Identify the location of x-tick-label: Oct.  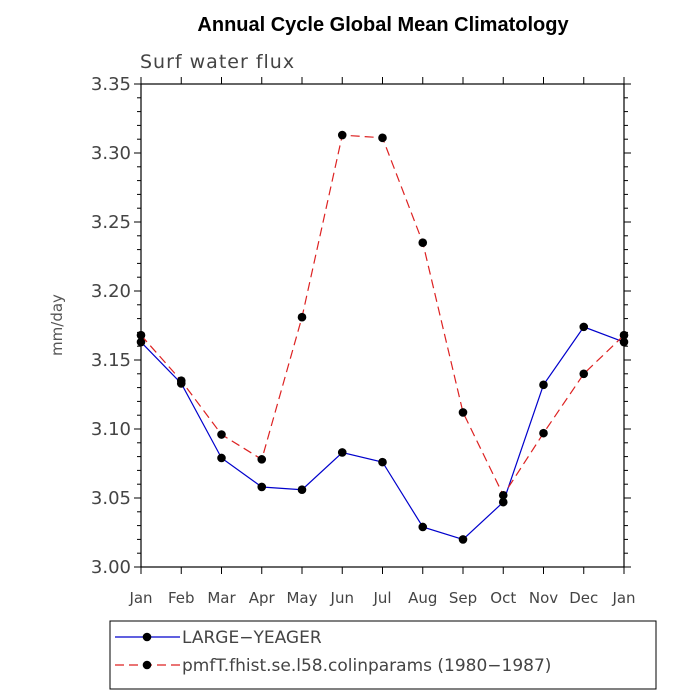
(503, 598).